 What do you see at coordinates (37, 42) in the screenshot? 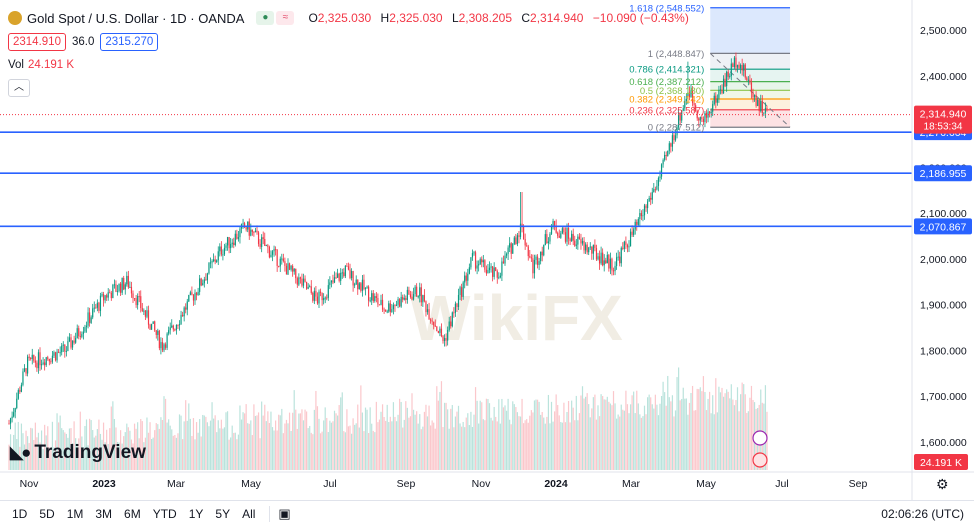
I see `bid-button: 2314.910` at bounding box center [37, 42].